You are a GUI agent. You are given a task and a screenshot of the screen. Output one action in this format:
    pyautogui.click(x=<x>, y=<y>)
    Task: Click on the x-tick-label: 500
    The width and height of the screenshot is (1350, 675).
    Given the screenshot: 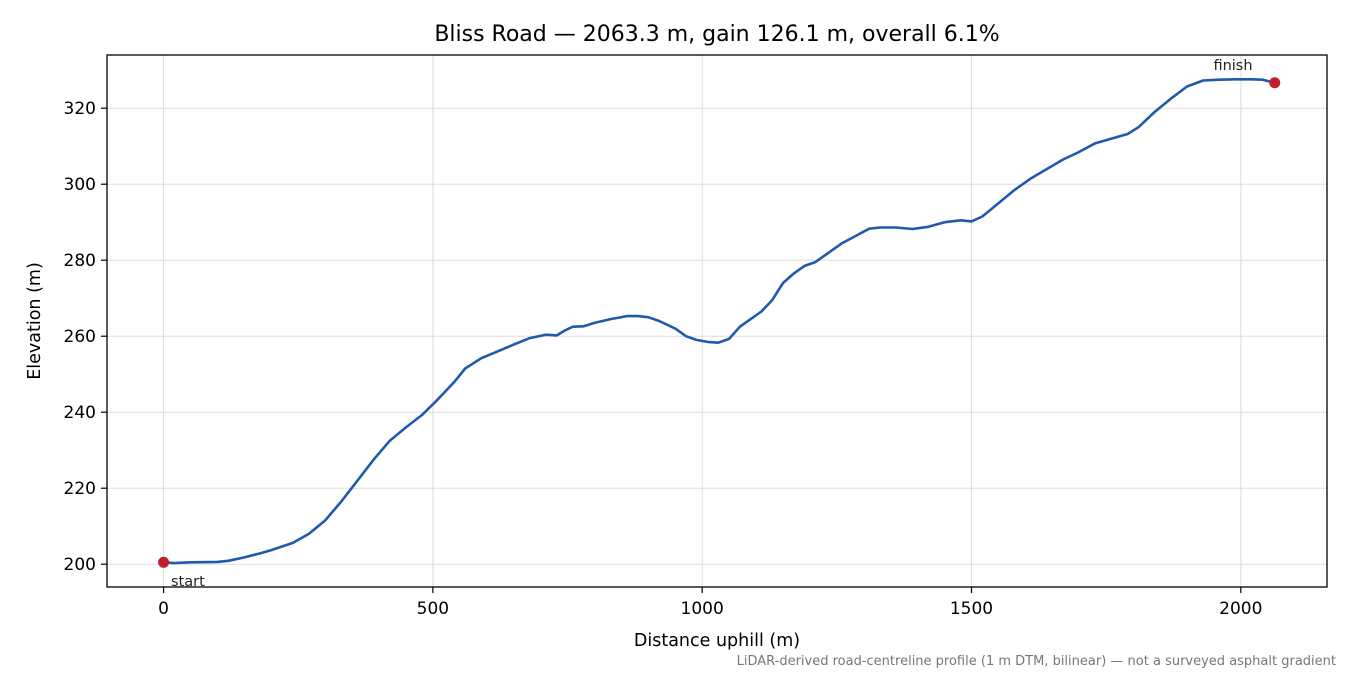 What is the action you would take?
    pyautogui.click(x=433, y=609)
    